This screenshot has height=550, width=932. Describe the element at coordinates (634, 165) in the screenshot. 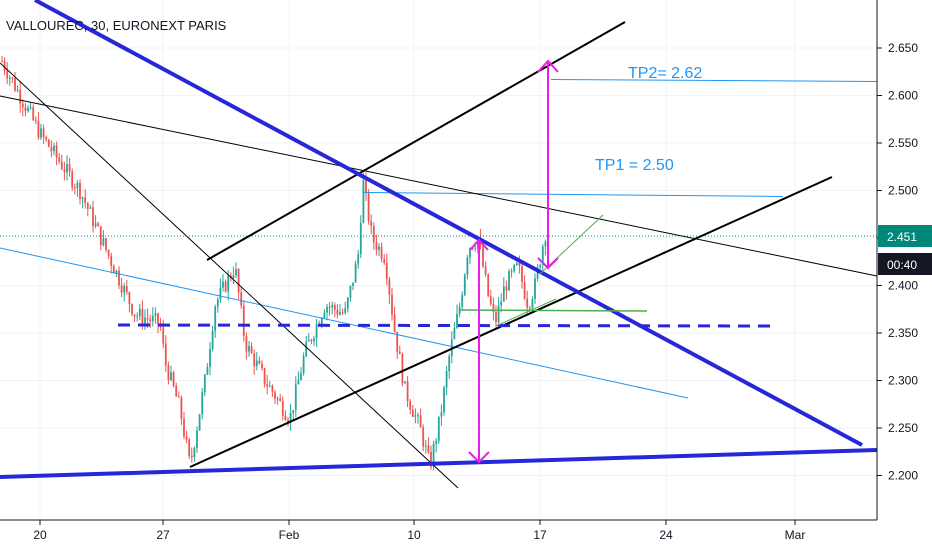

I see `tp1-label: TP1 = 2.50` at that location.